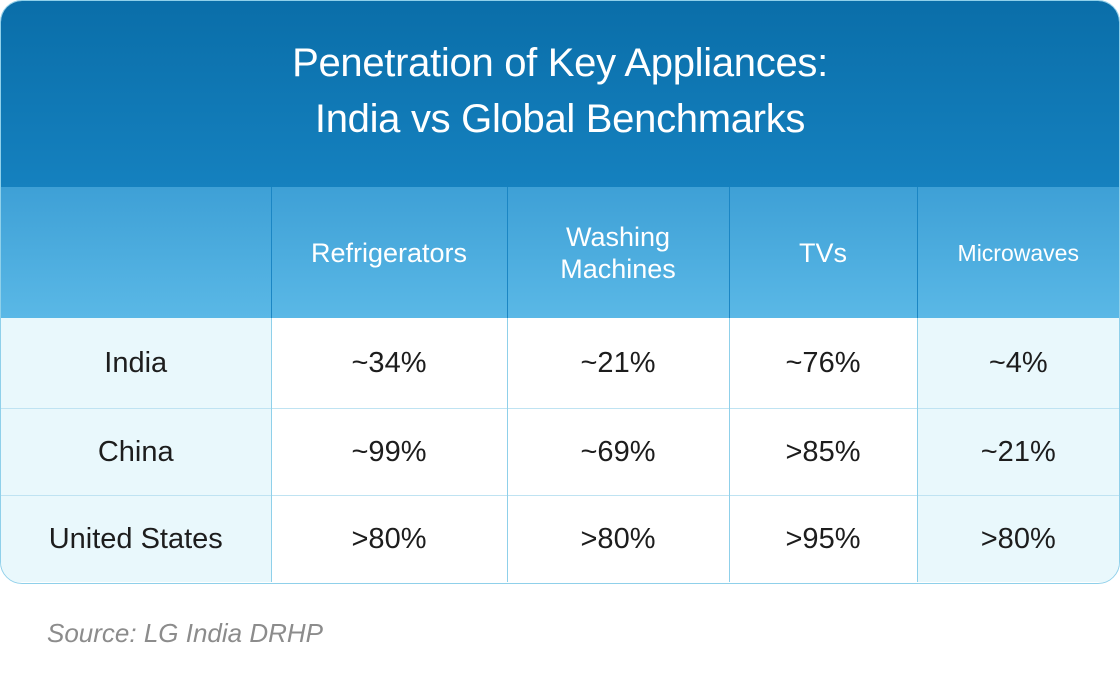  Describe the element at coordinates (560, 63) in the screenshot. I see `chart-title: Penetration of Key Appliances:` at that location.